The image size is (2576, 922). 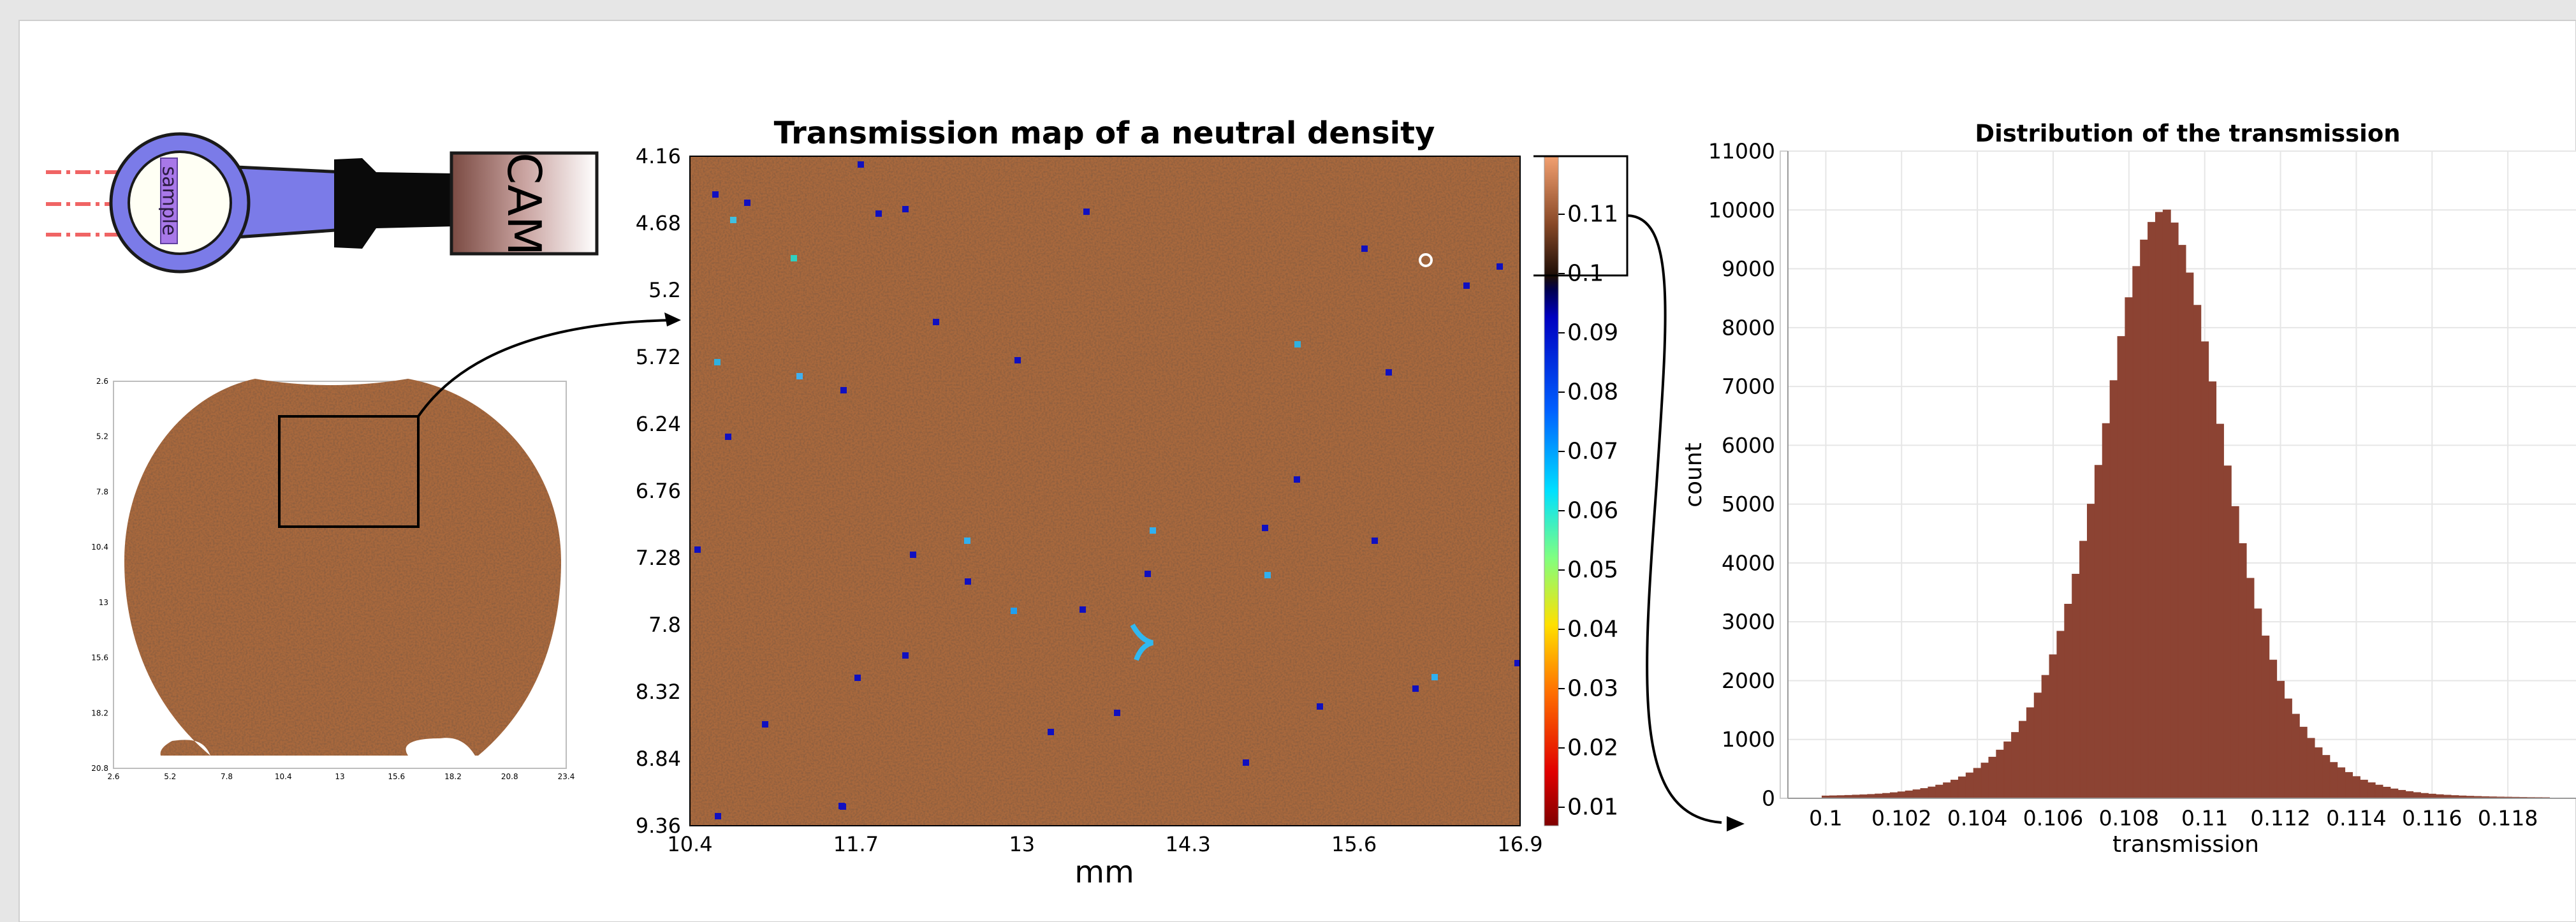 I want to click on histogram-y-tick-label: 8000, so click(x=1749, y=327).